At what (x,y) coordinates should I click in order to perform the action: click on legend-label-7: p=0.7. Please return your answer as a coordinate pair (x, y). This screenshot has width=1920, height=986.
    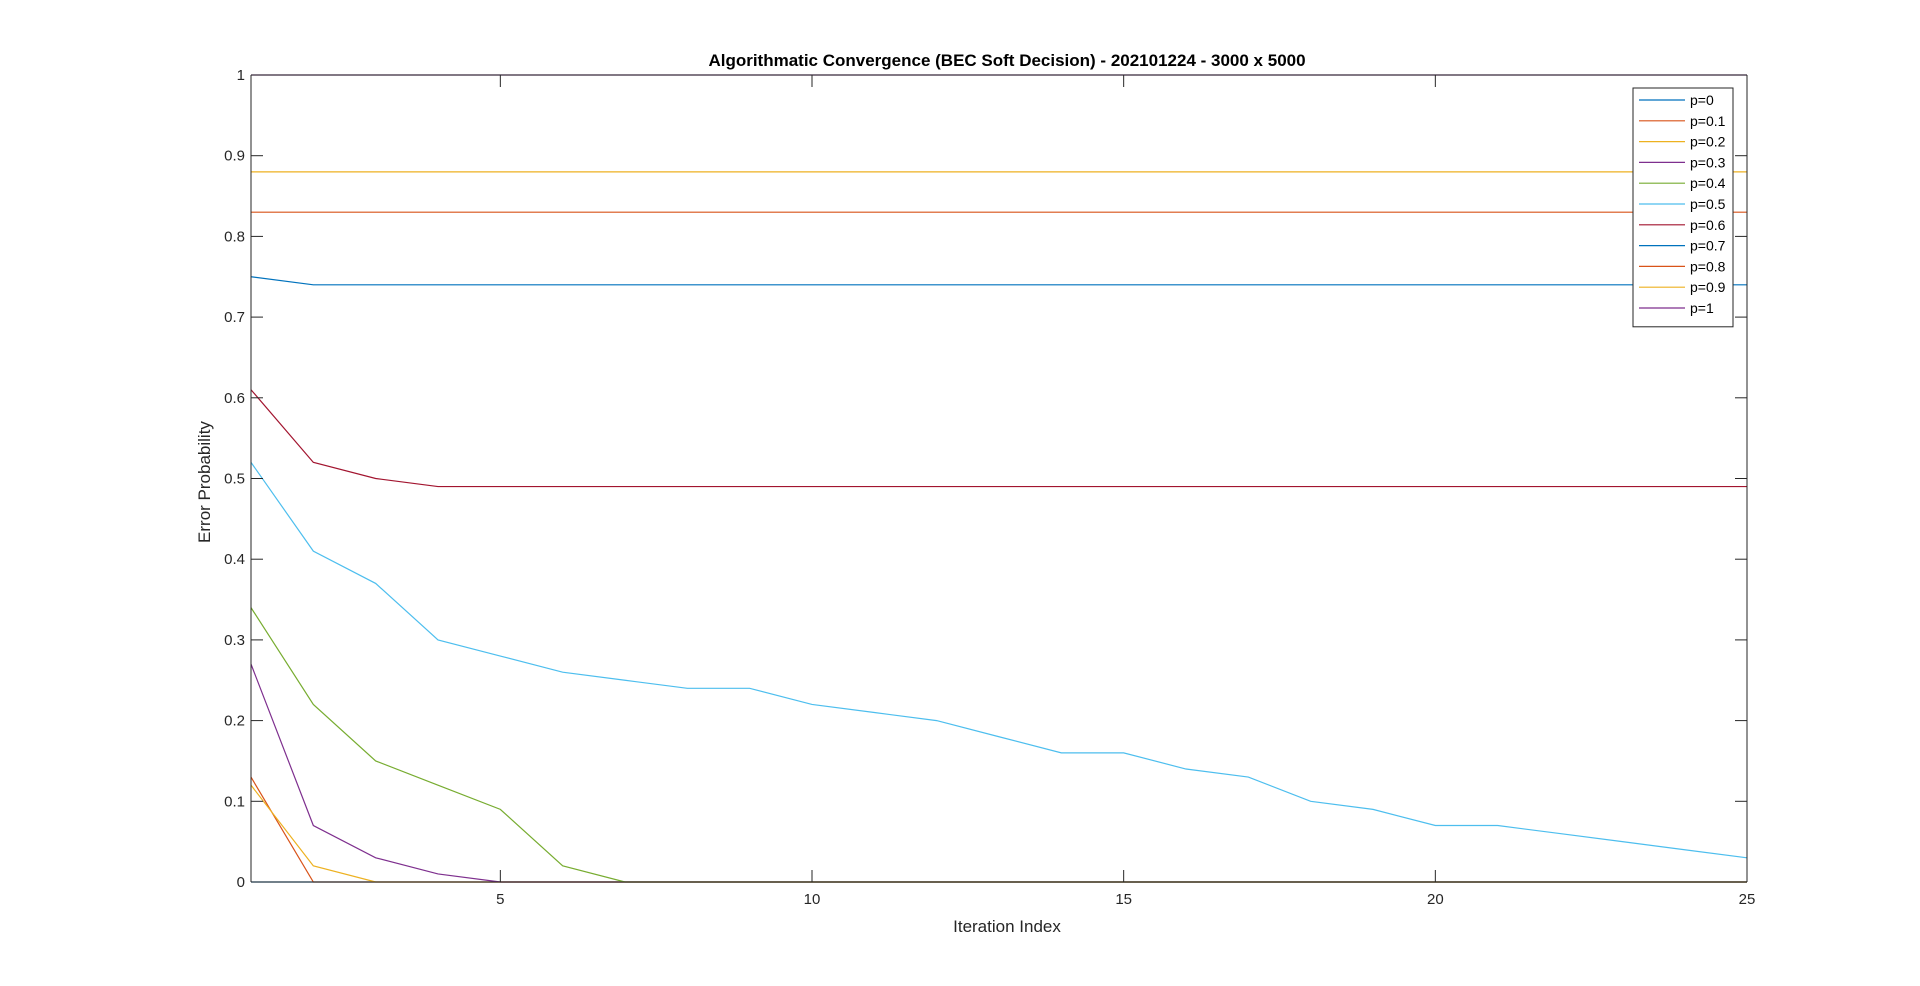
    Looking at the image, I should click on (1708, 246).